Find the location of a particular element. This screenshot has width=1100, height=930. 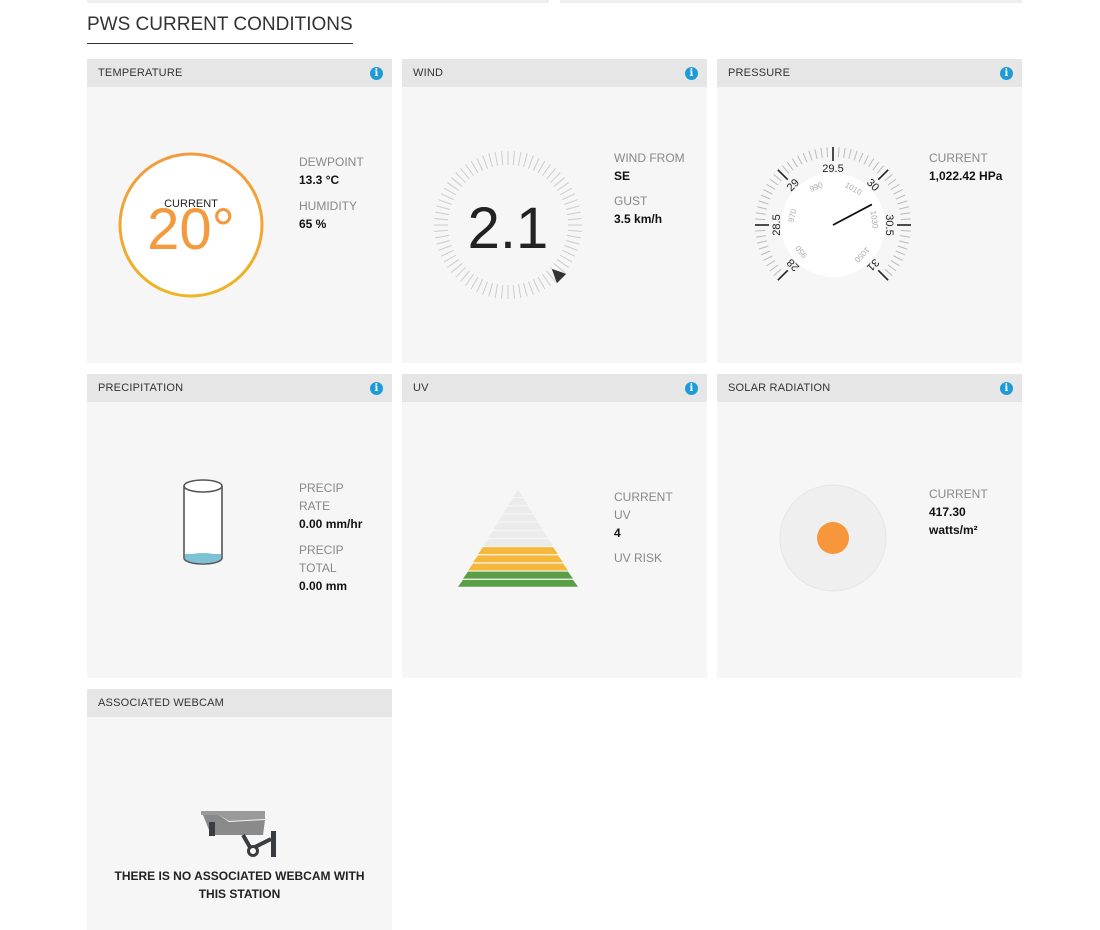

card-title: TEMPERATURE is located at coordinates (140, 73).